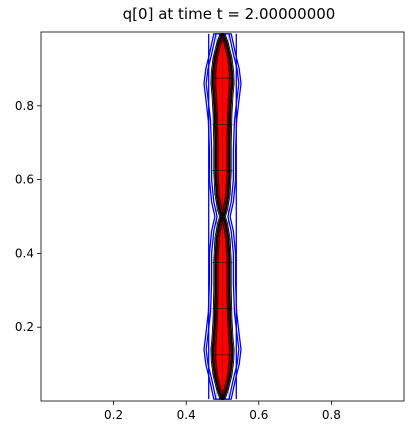  I want to click on y-axis-ticks: 0.2 0.4 0.6 0.8, so click(28, 216).